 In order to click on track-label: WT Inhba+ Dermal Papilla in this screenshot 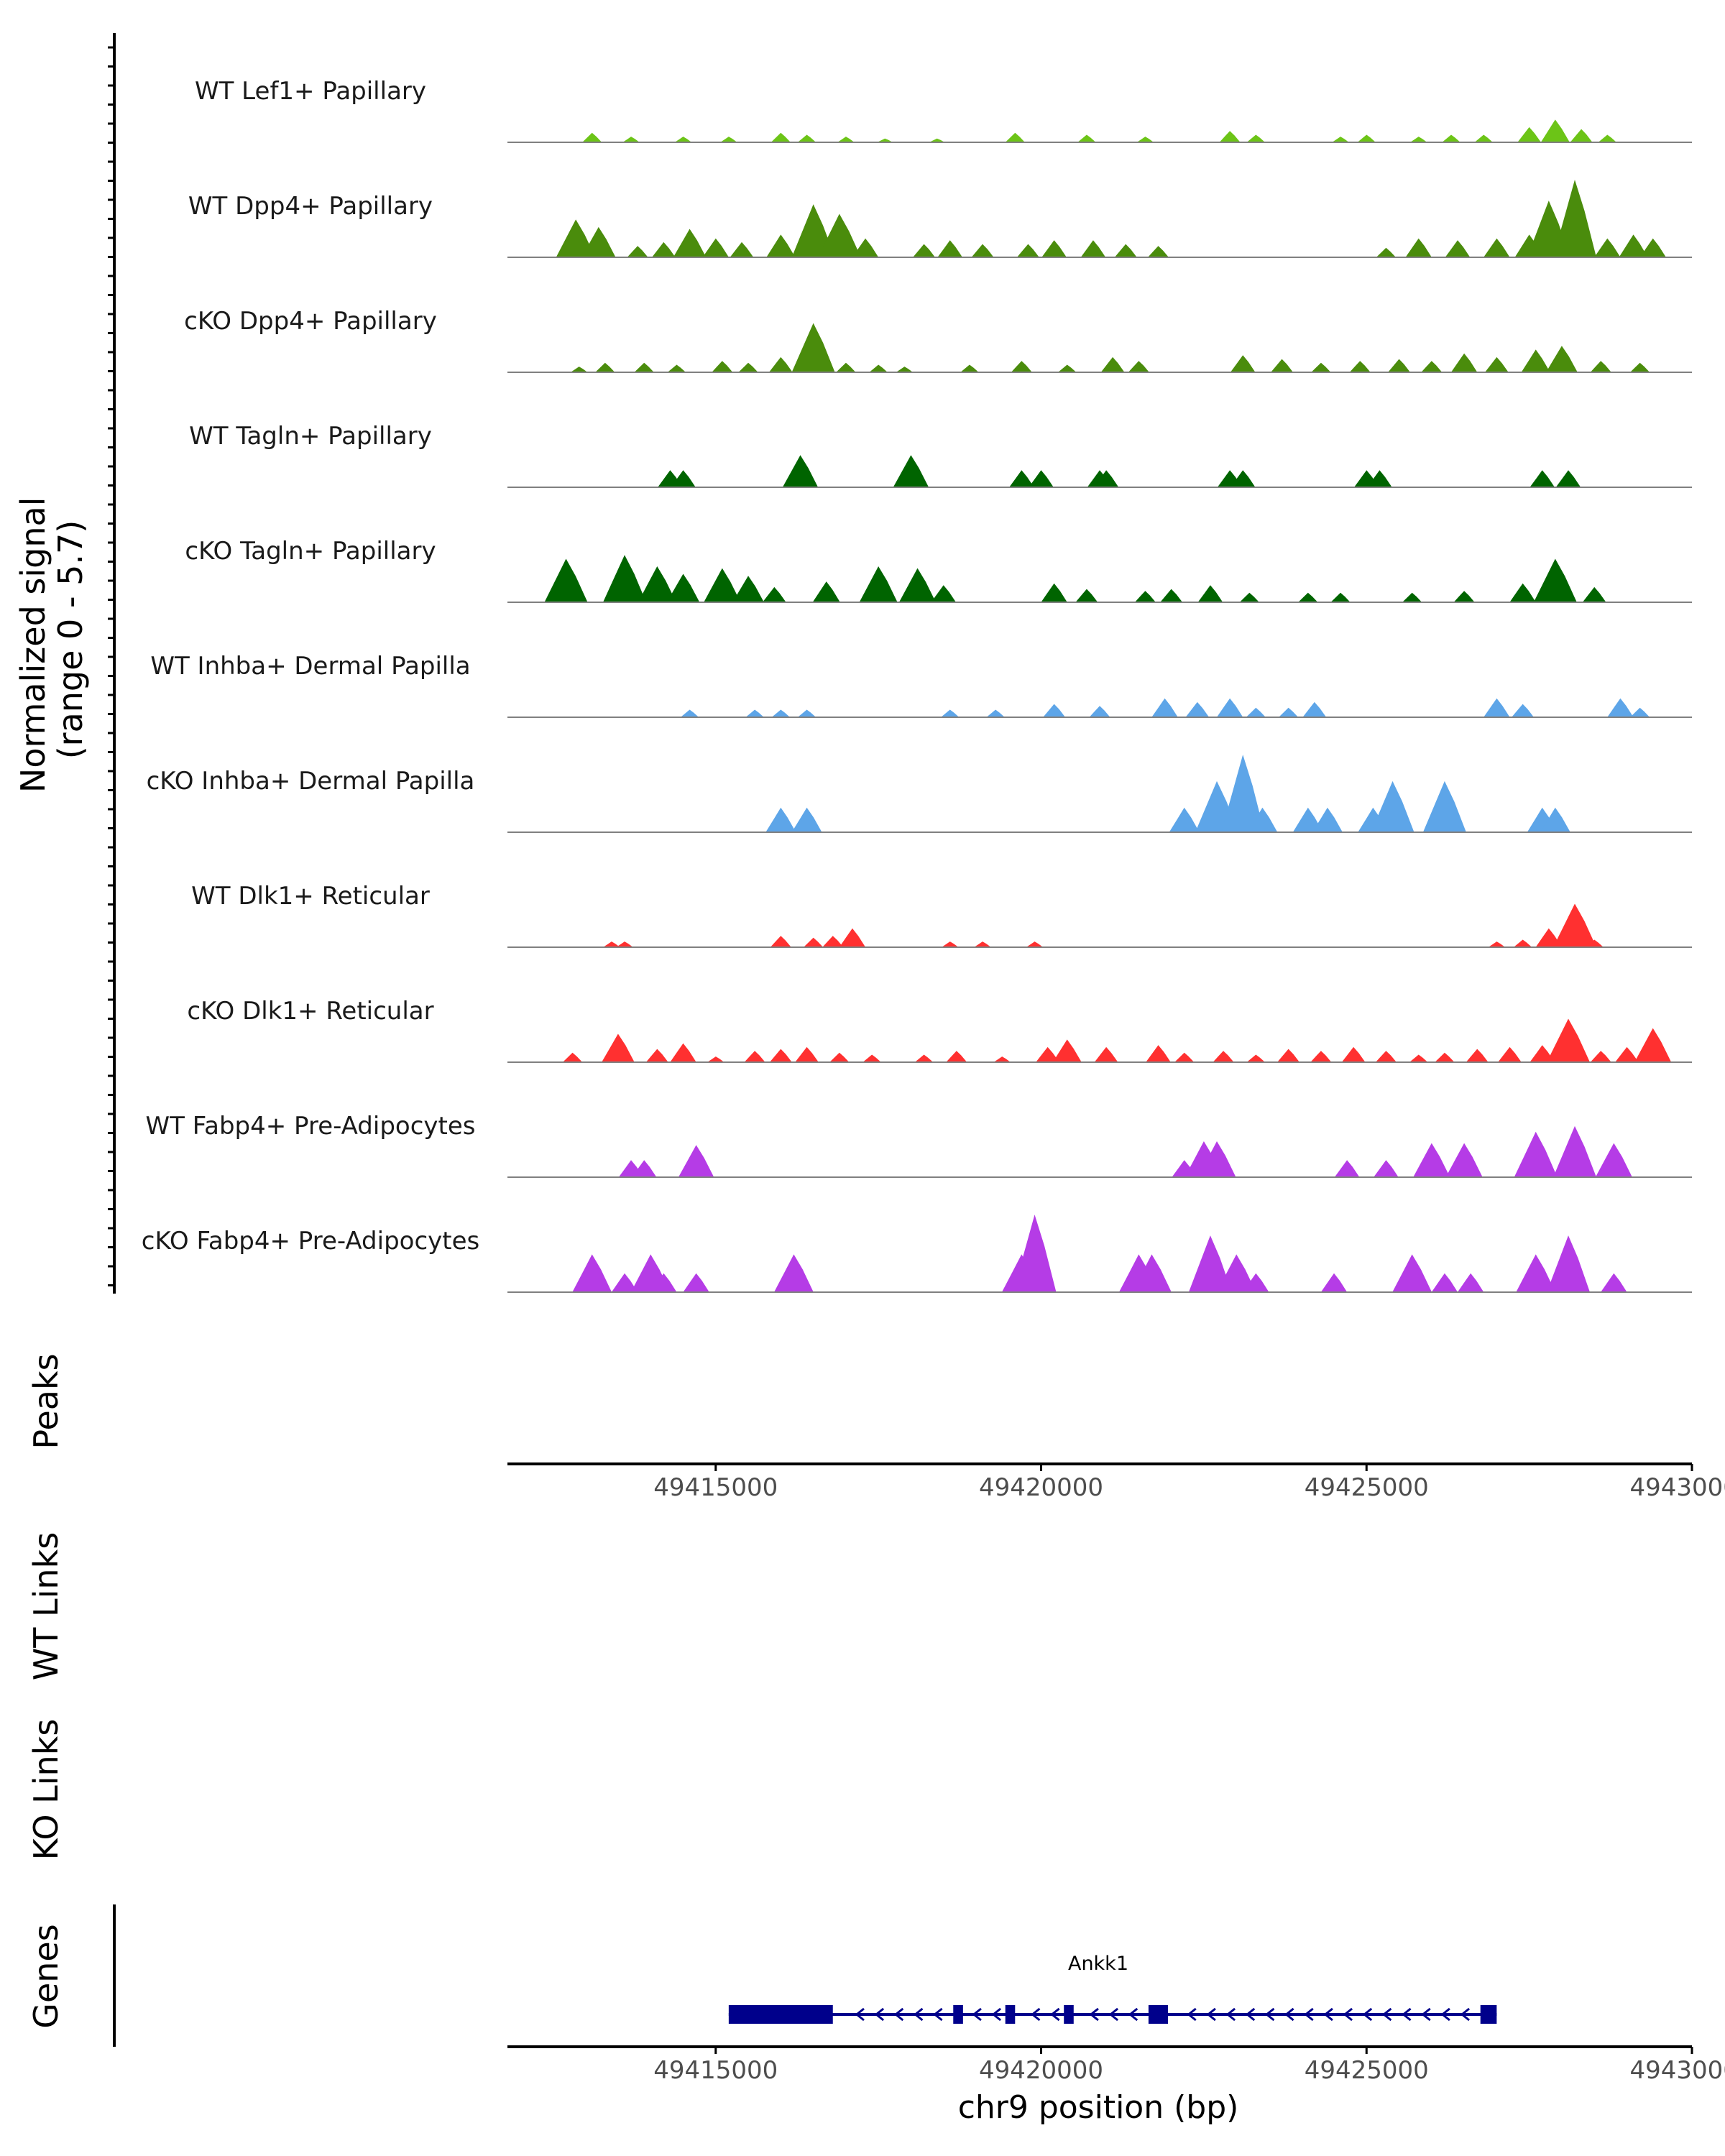, I will do `click(310, 666)`.